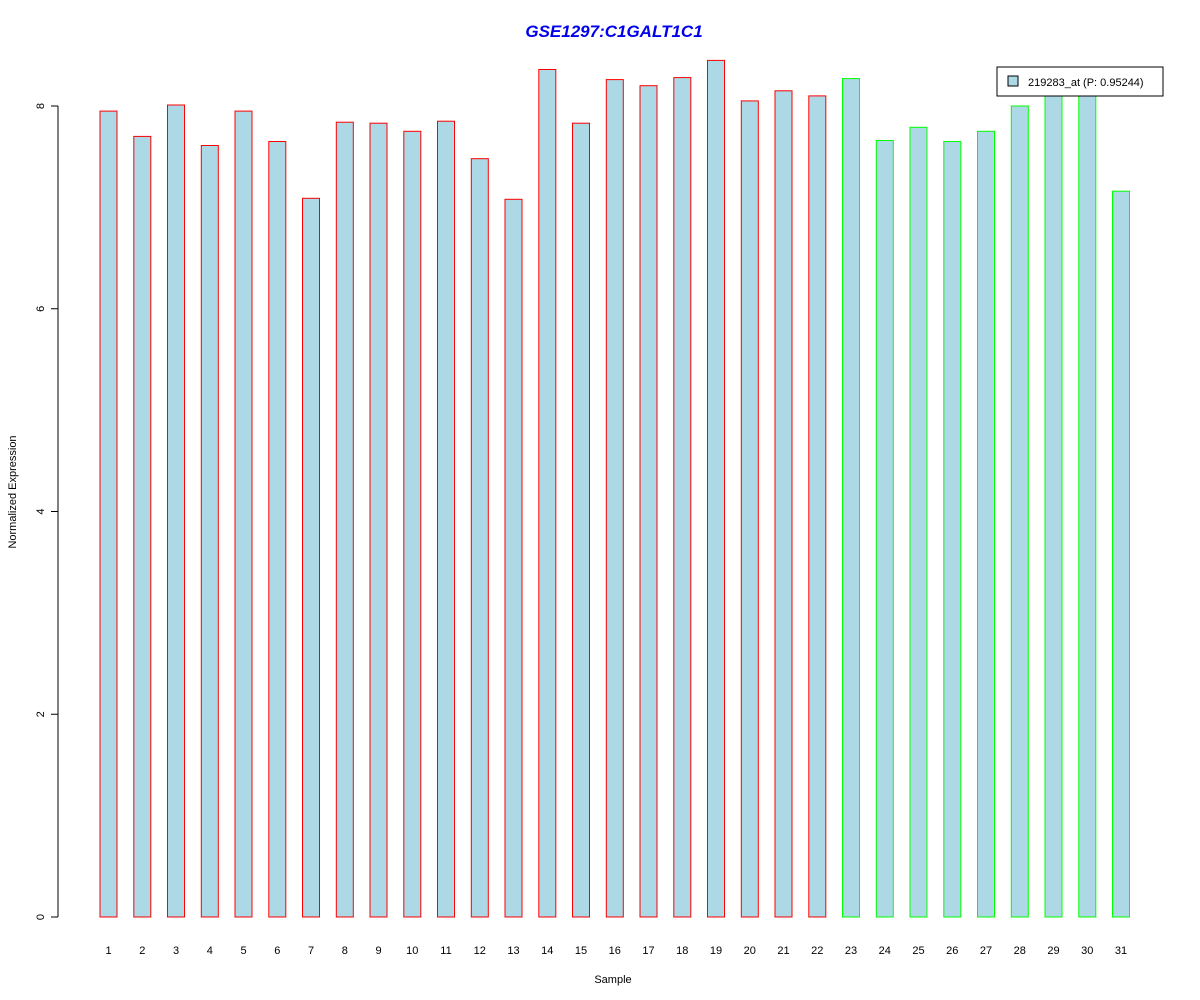 This screenshot has width=1200, height=1000. I want to click on x-tick-label: 16, so click(615, 951).